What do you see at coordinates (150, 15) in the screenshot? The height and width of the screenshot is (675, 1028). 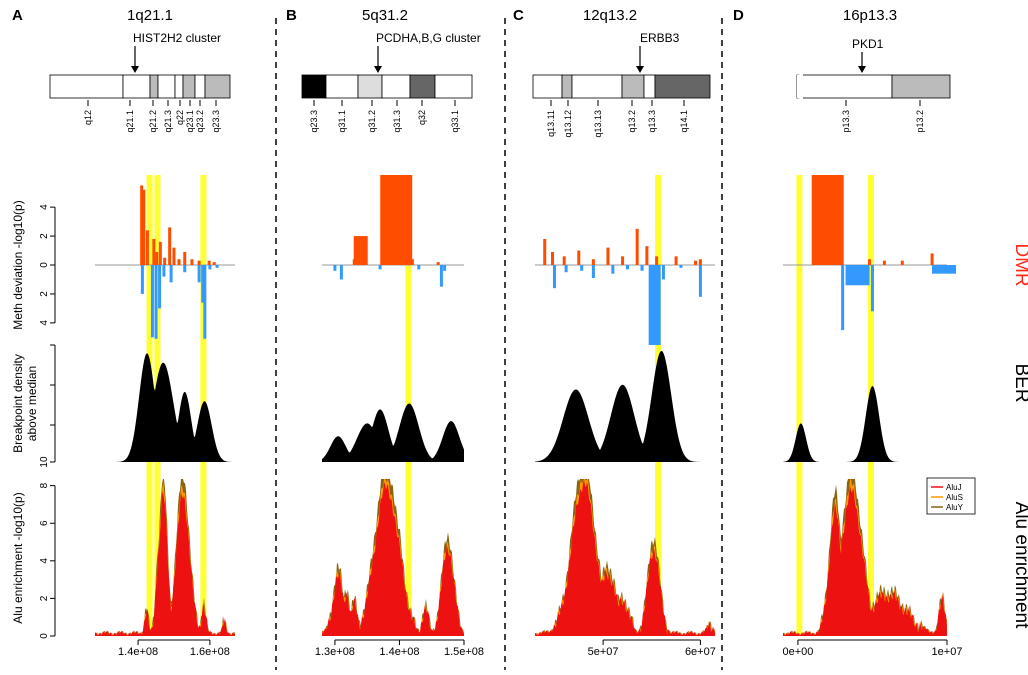 I see `panel-title-a: 1q21.1` at bounding box center [150, 15].